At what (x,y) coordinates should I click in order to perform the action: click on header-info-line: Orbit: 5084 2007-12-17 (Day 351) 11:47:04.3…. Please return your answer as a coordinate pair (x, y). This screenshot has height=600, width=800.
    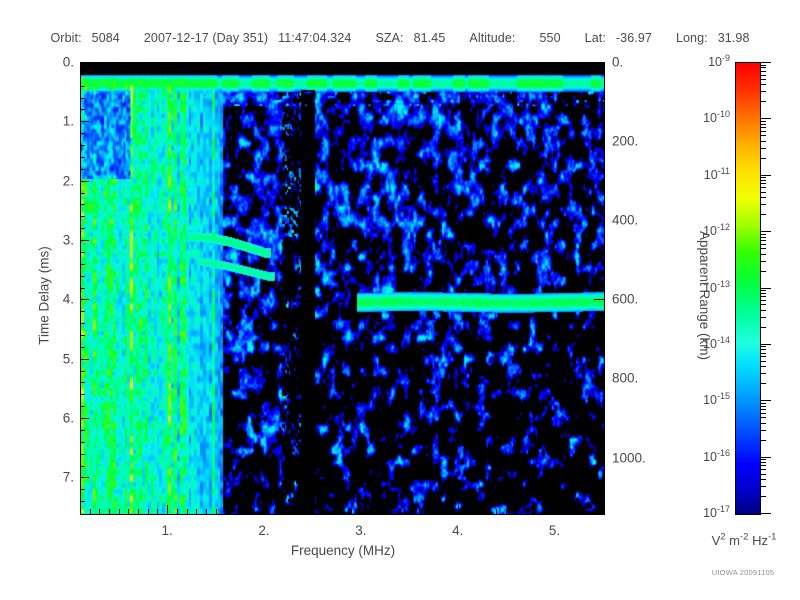
    Looking at the image, I should click on (400, 38).